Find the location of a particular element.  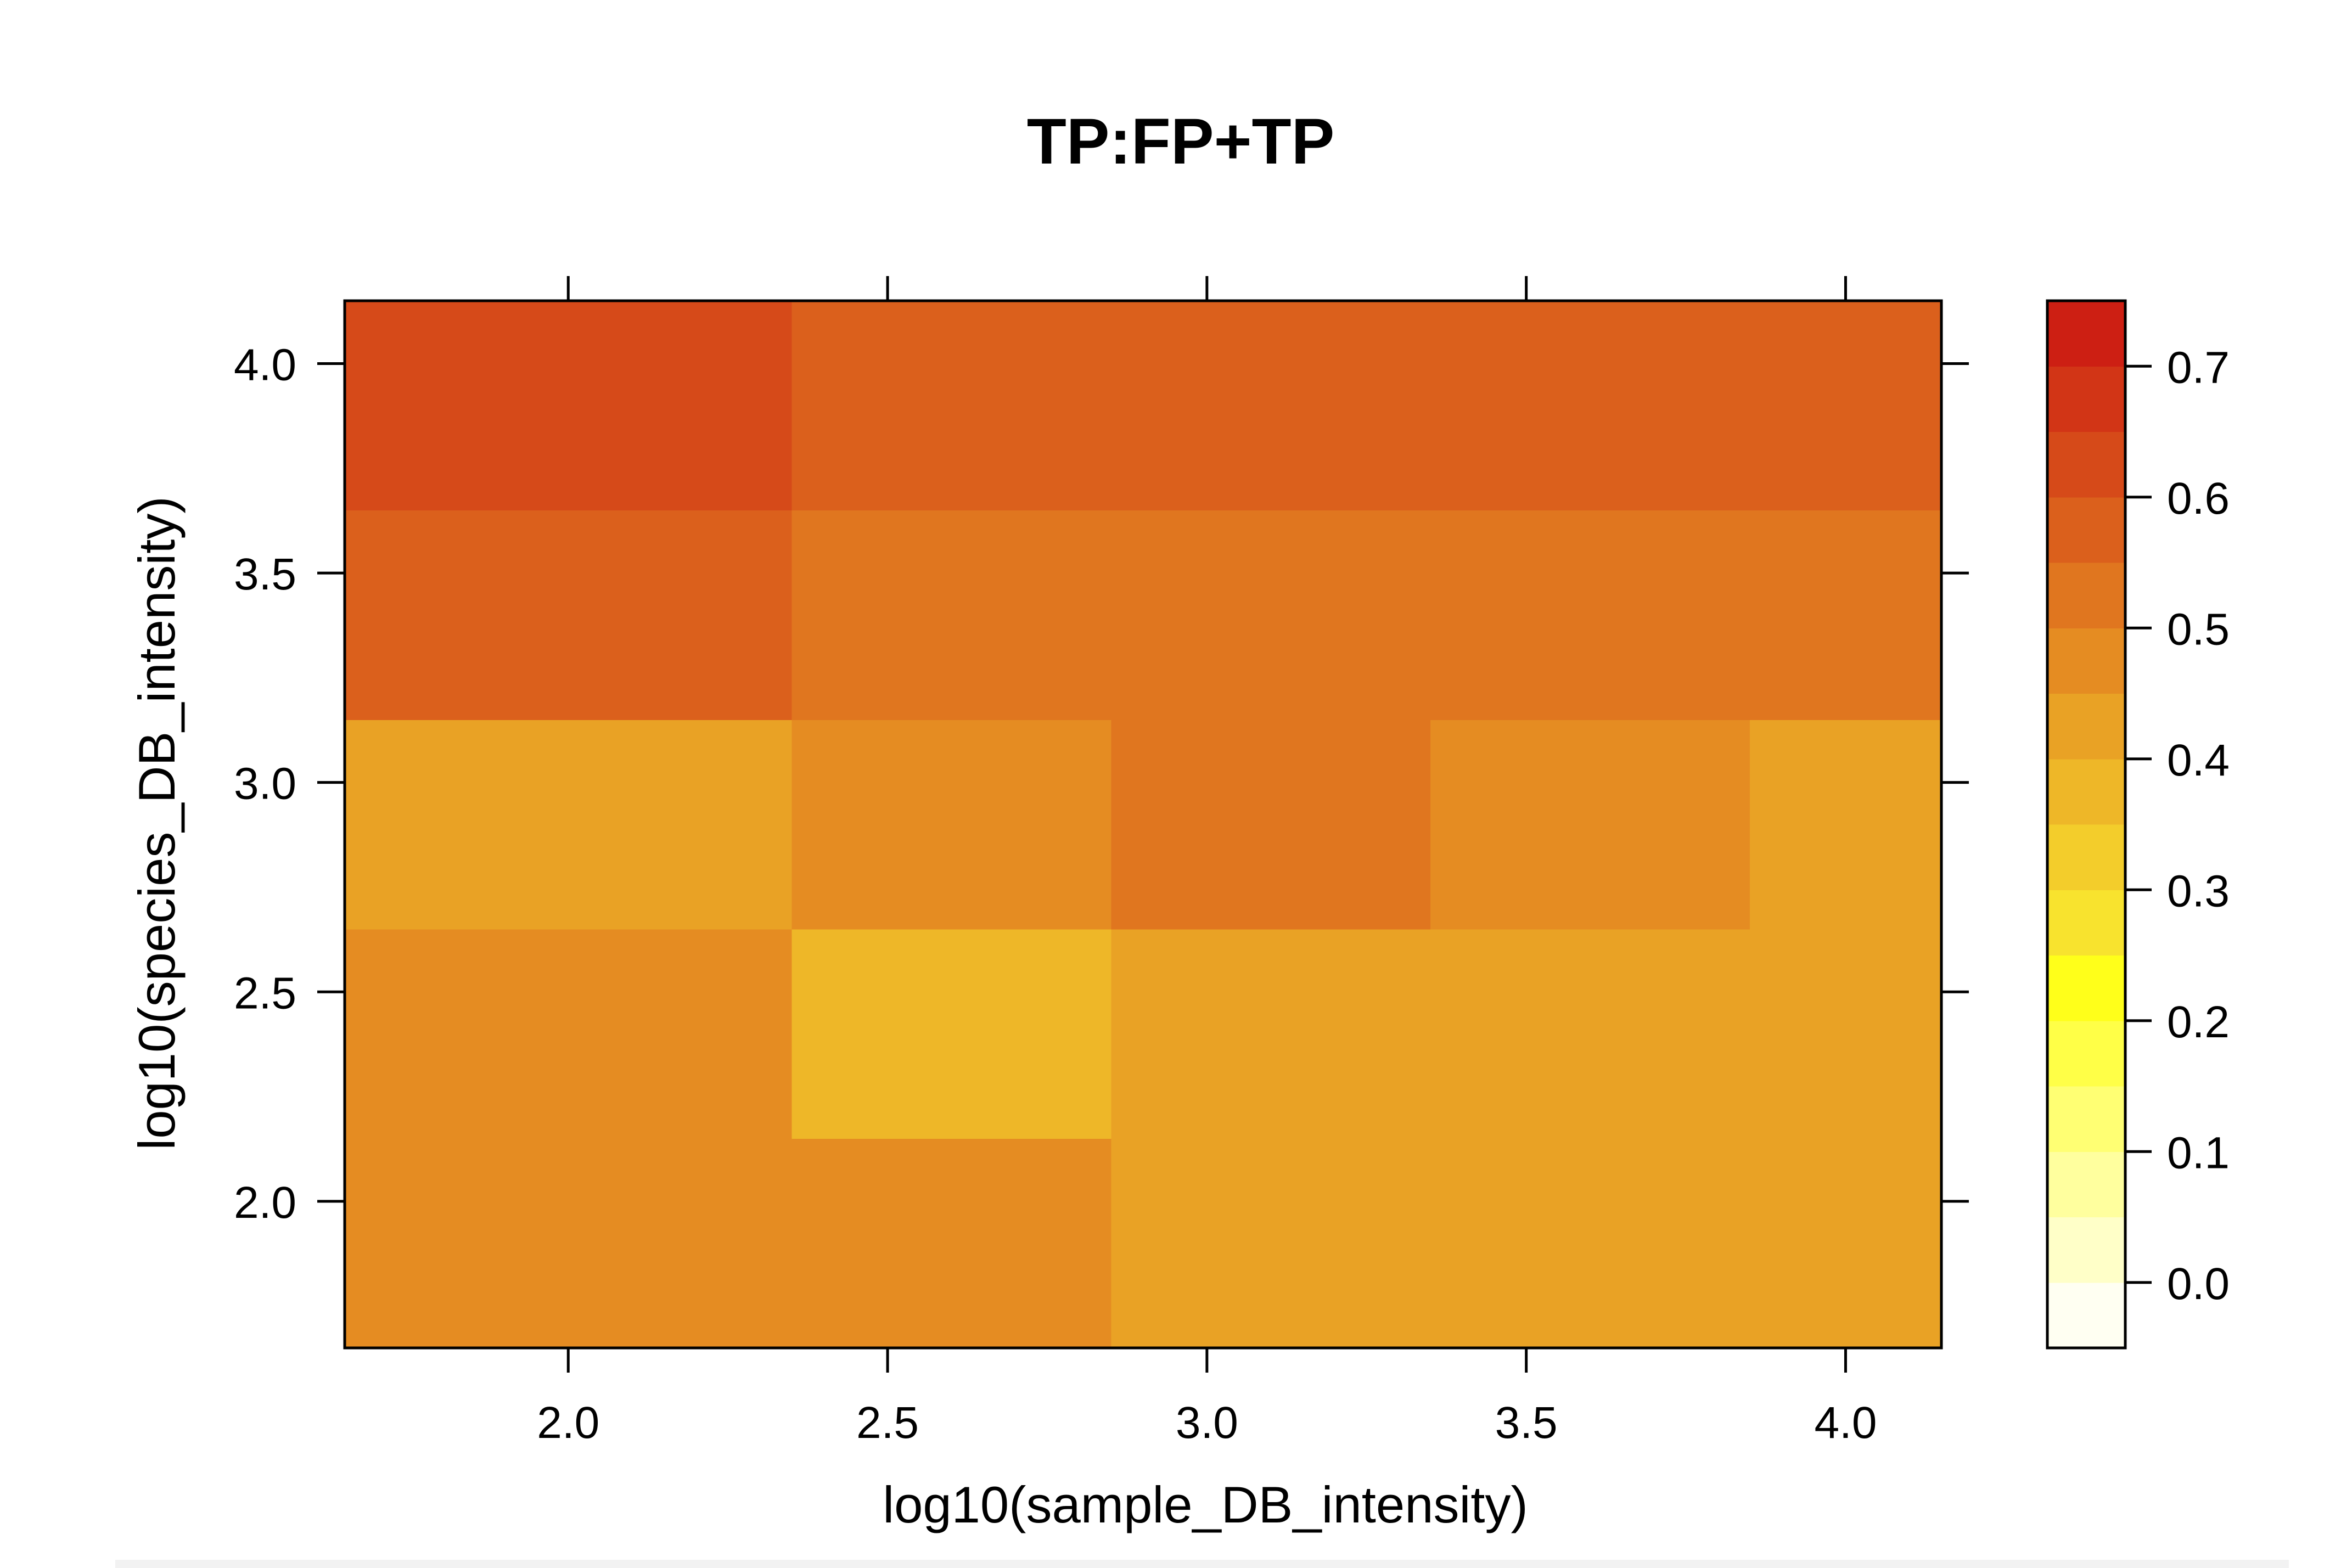

colorbar-tick-label: 0.6 is located at coordinates (2198, 499).